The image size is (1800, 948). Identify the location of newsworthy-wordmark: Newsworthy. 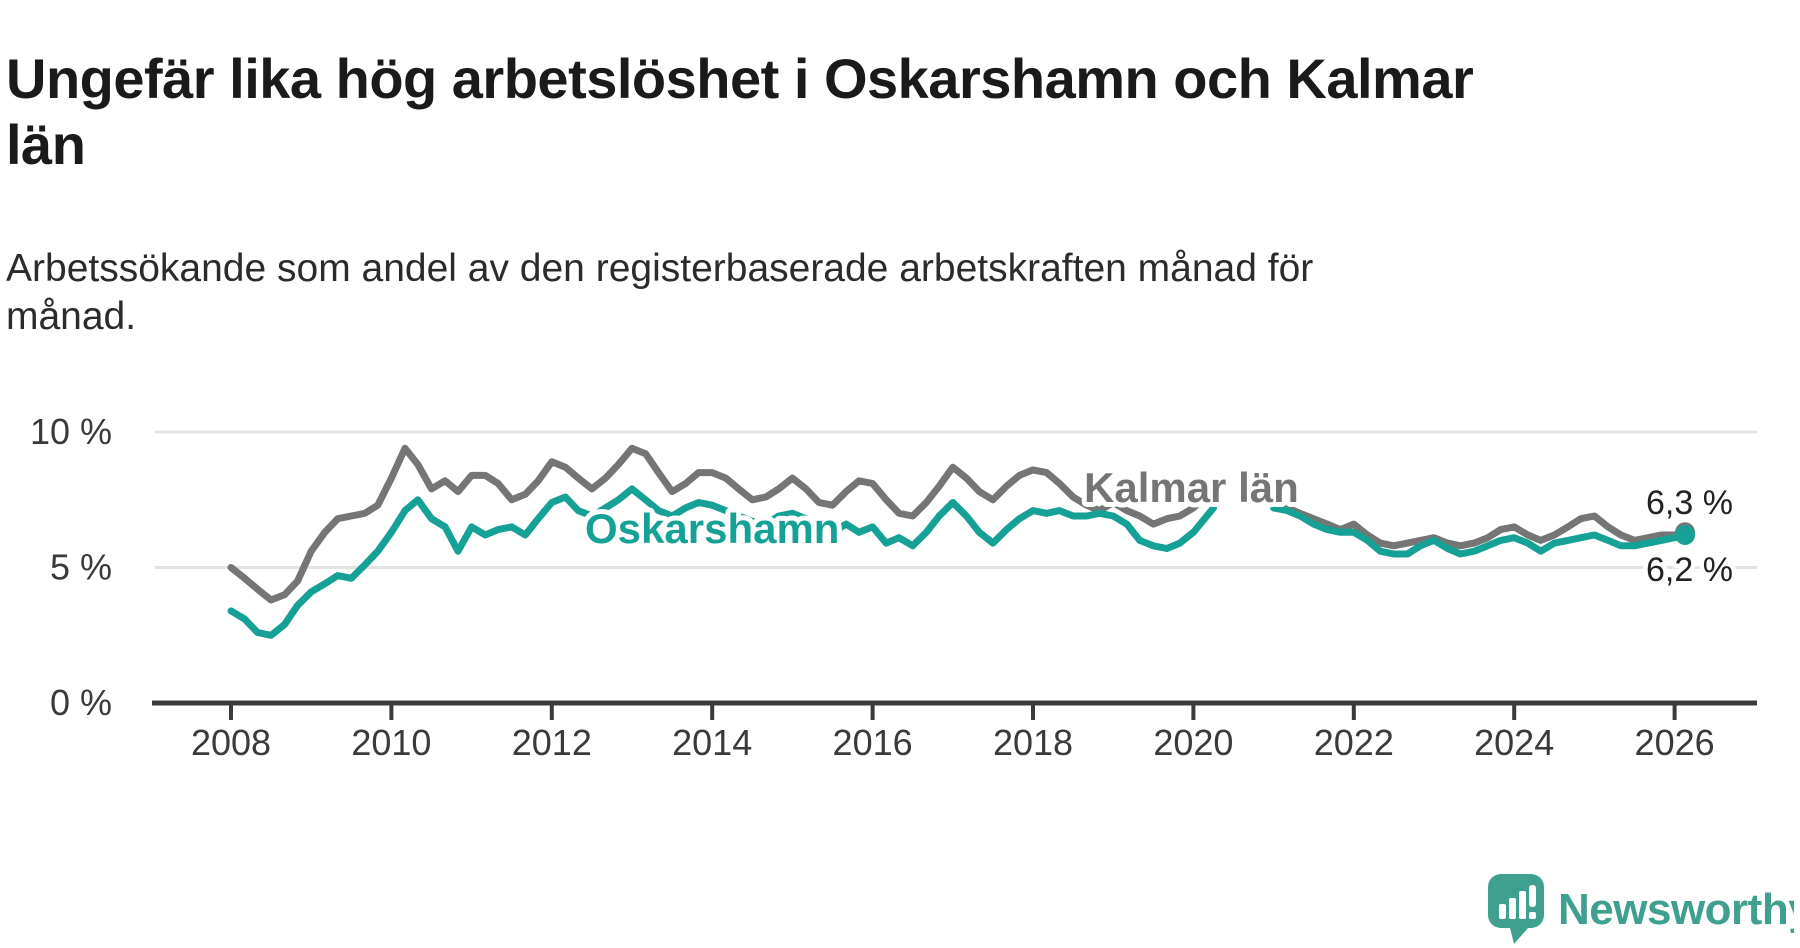
(1676, 909).